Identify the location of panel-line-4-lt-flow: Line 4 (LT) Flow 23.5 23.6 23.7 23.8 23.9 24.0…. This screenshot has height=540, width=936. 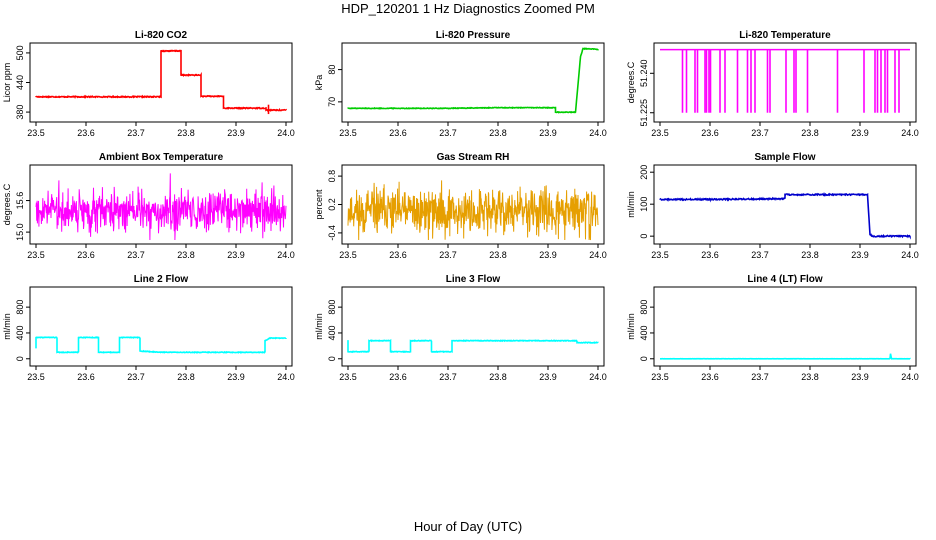
(772, 328).